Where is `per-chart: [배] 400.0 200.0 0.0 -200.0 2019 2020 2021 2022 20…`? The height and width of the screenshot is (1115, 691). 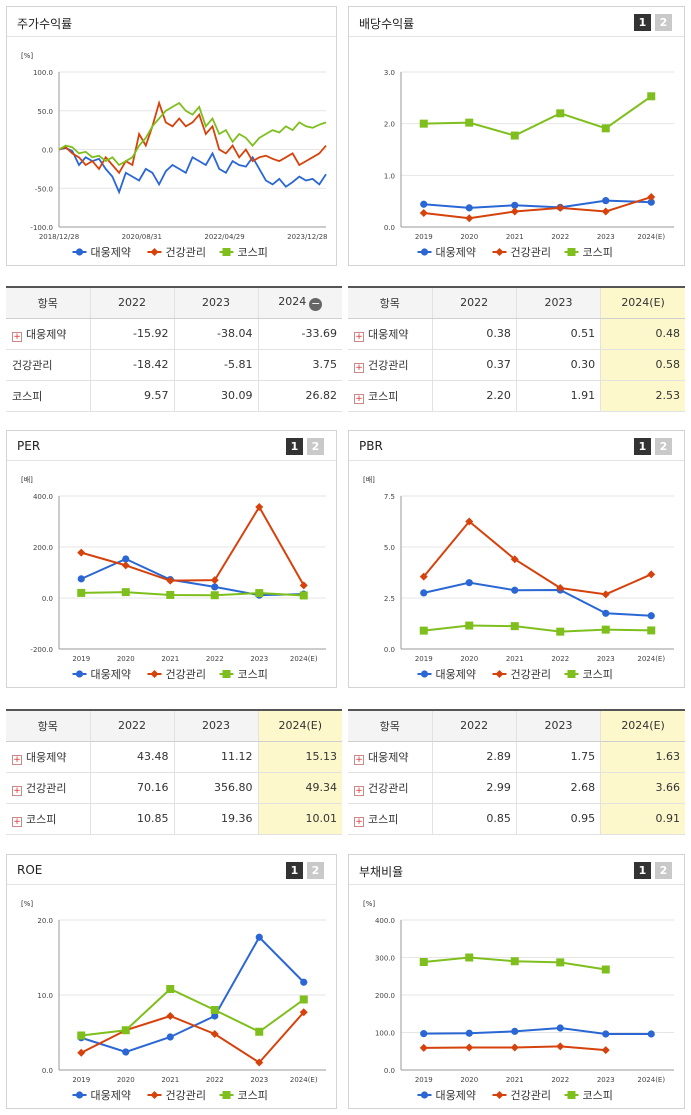
per-chart: [배] 400.0 200.0 0.0 -200.0 2019 2020 2021 2022 20… is located at coordinates (173, 578).